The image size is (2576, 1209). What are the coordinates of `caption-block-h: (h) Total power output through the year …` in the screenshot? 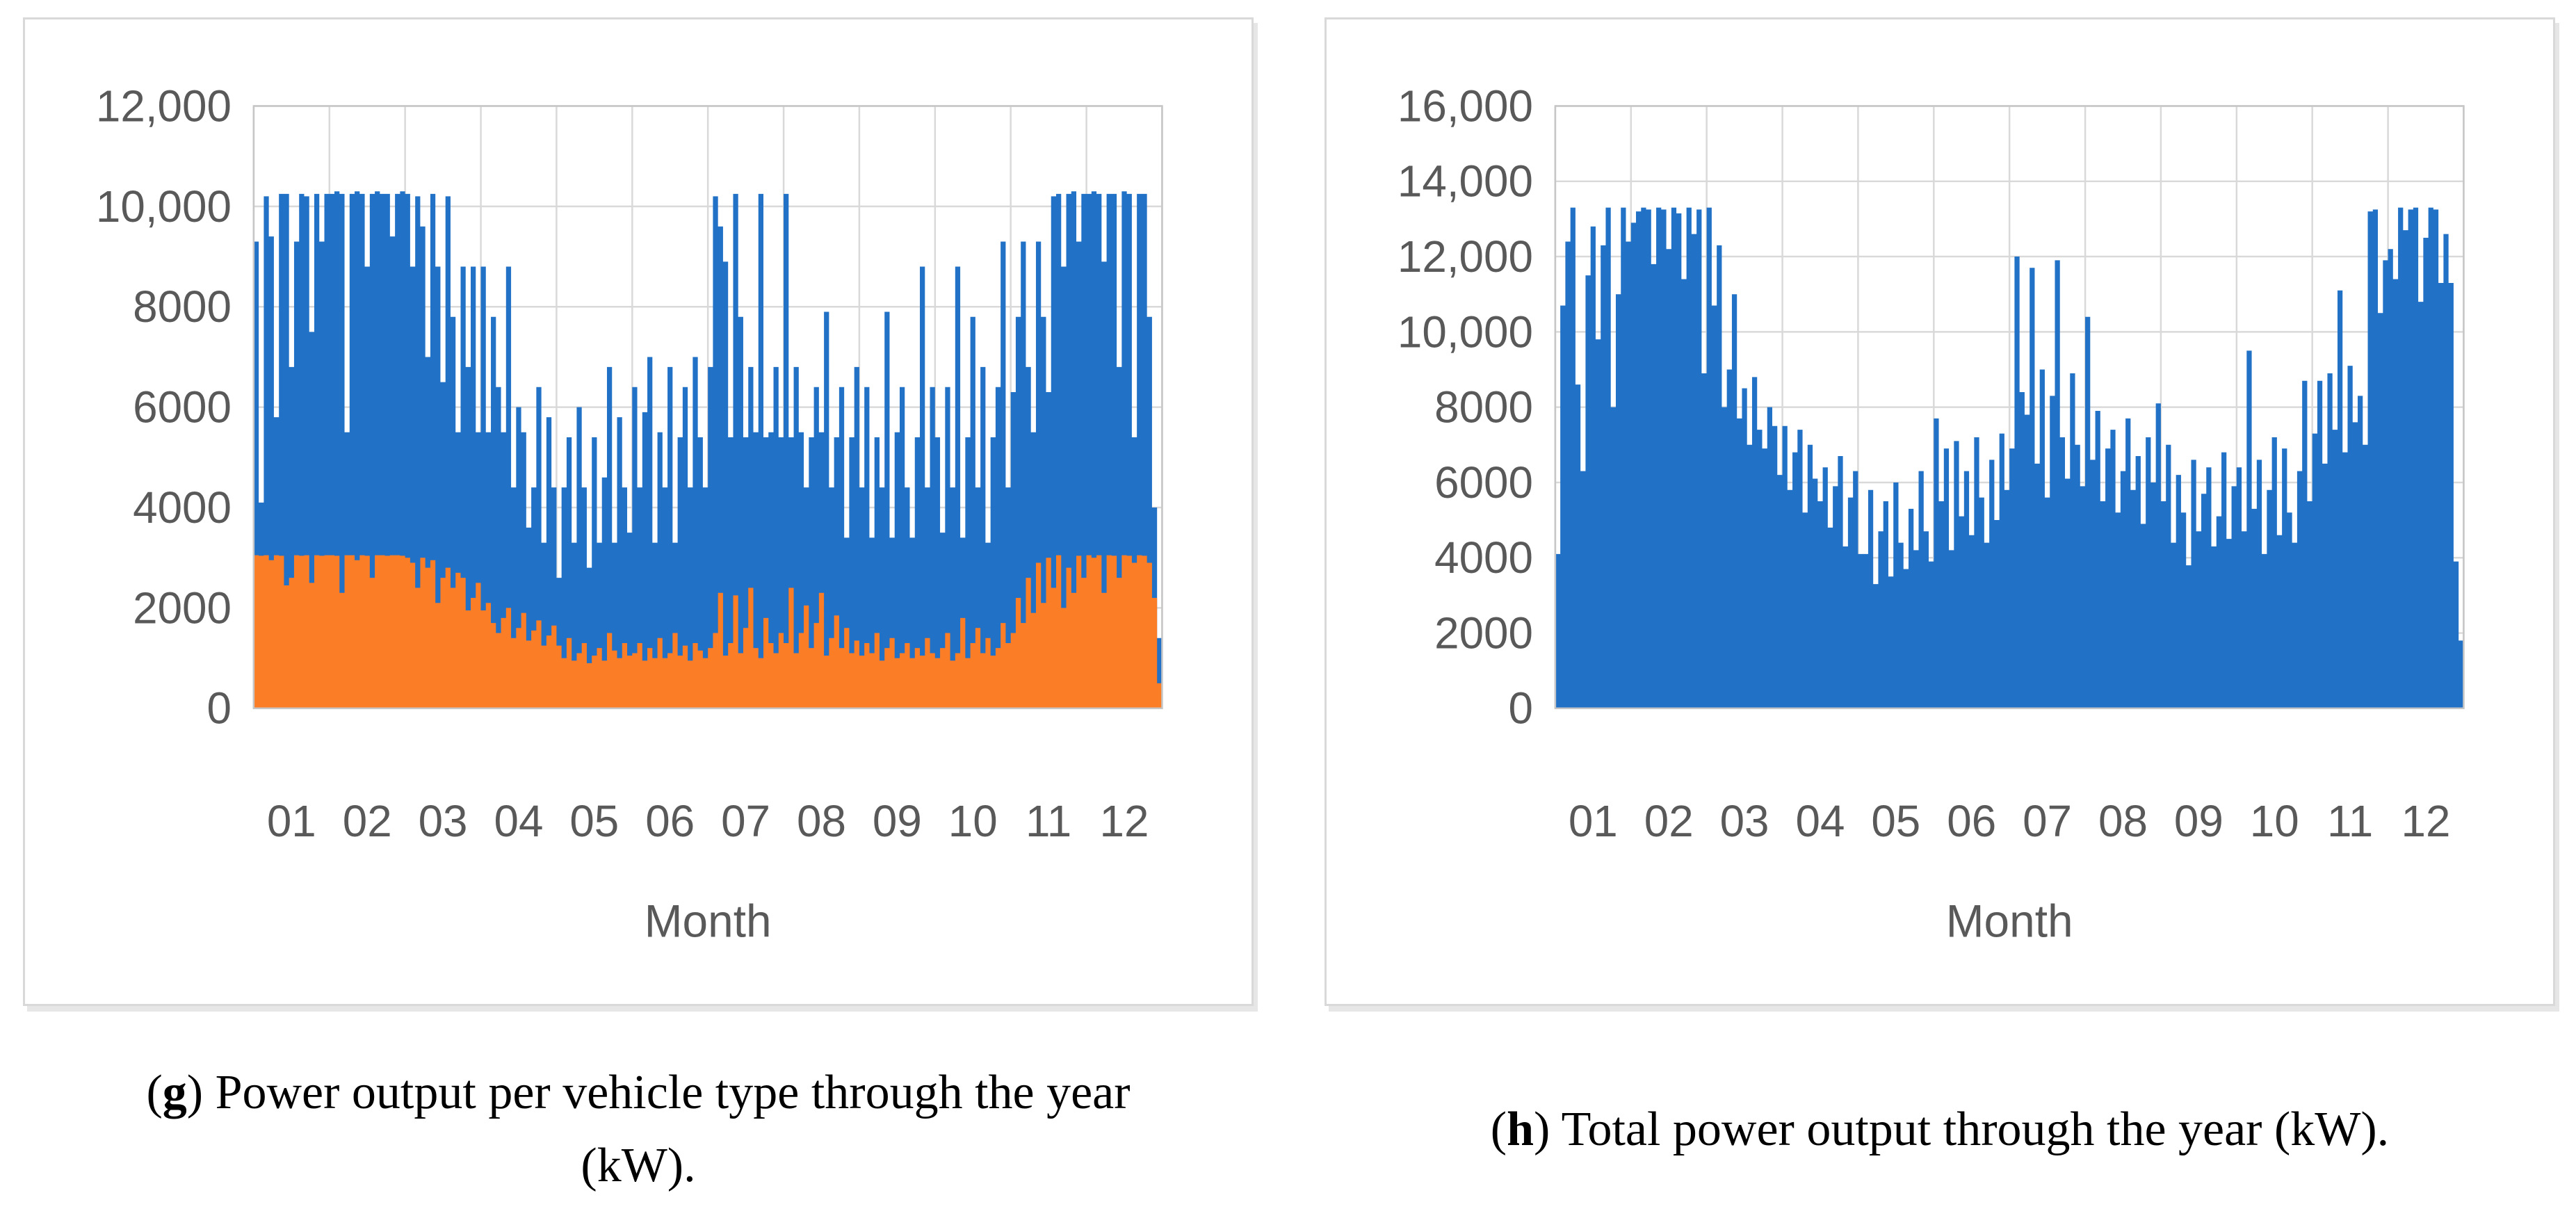 It's located at (1940, 1129).